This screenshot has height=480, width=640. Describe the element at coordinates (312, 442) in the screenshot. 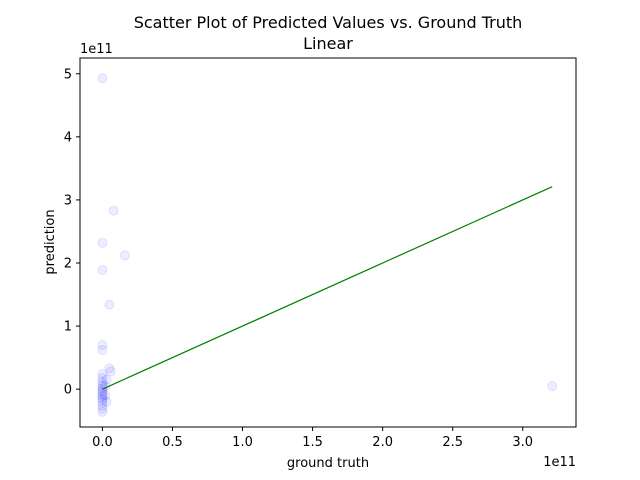

I see `x-tick-label: 1.5` at that location.